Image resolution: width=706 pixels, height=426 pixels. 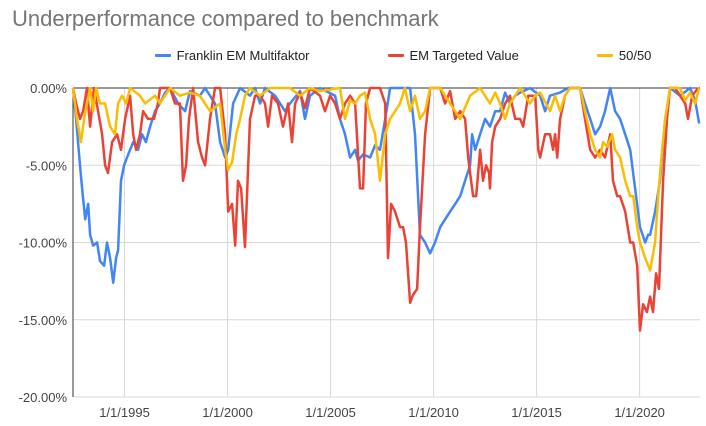 I want to click on chart-title: Underperformance compared to benchmark, so click(x=225, y=18).